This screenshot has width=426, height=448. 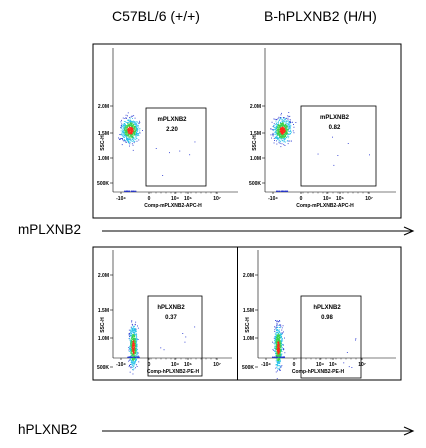 I want to click on mplxnb2-arrow-head, so click(x=409, y=231).